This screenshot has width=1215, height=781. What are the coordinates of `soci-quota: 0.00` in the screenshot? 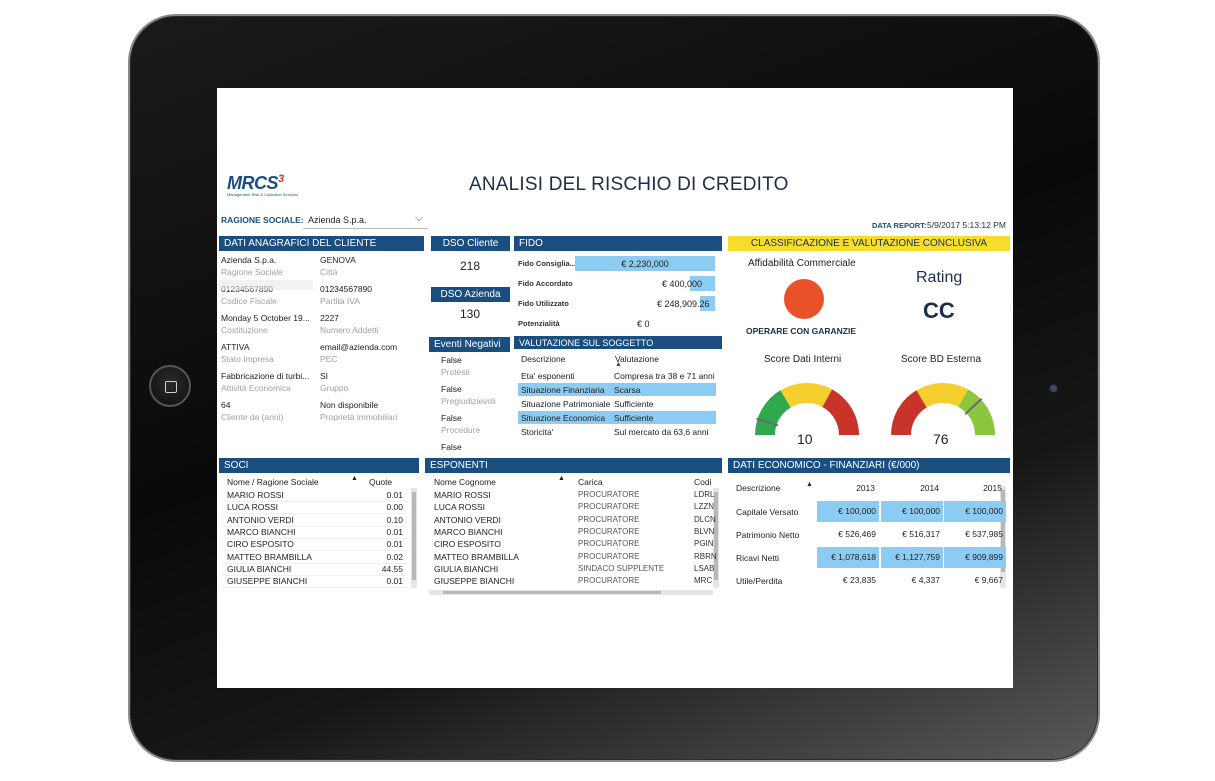 It's located at (394, 507).